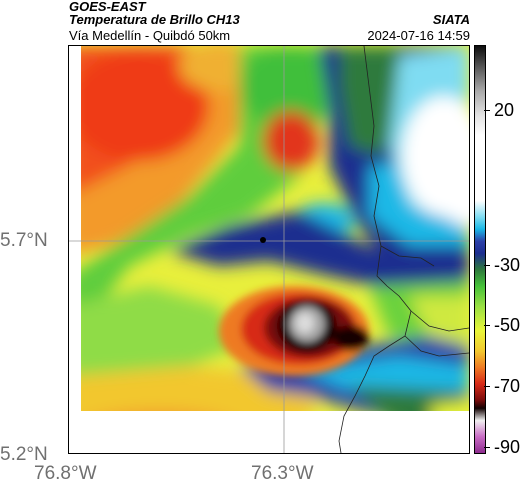  Describe the element at coordinates (107, 7) in the screenshot. I see `satellite-title: GOES-EAST` at that location.